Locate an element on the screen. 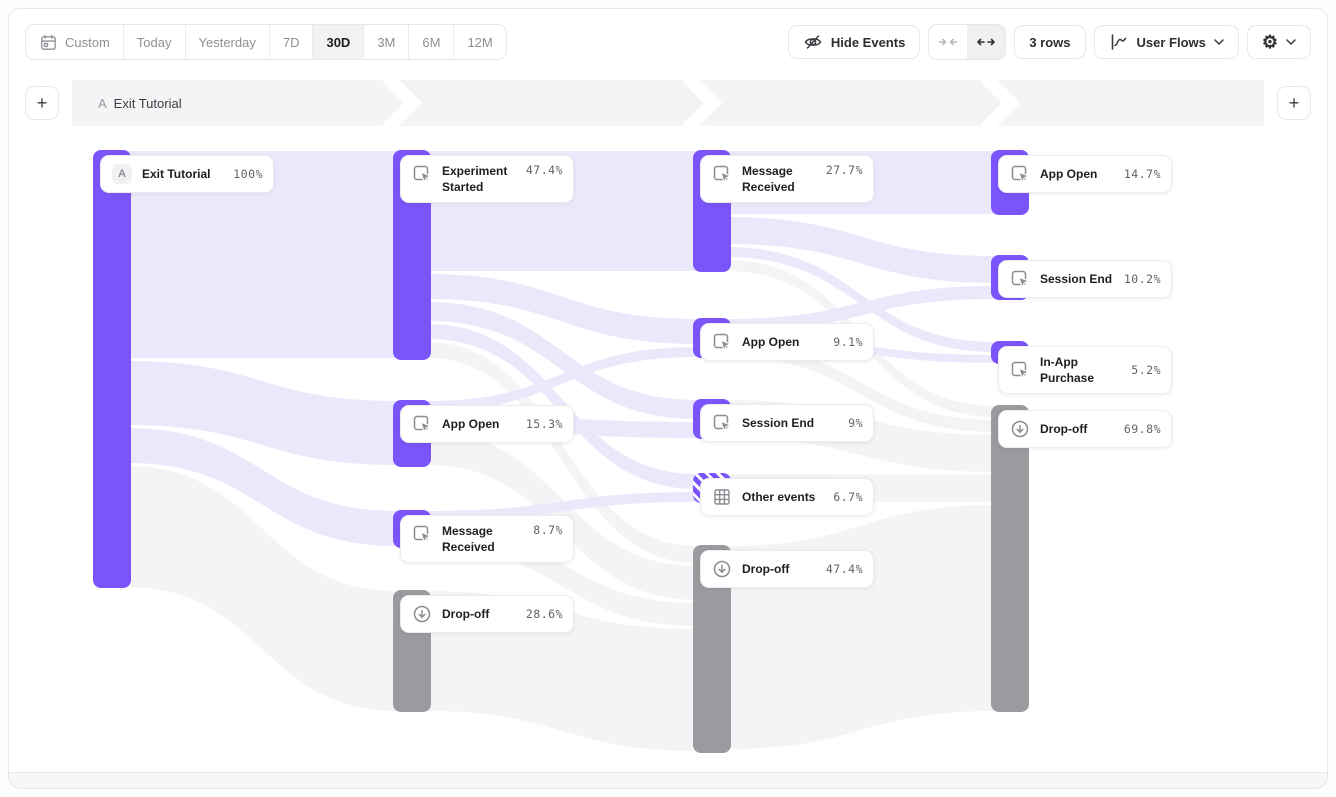  toolbar-right: Hide Events 3 rows is located at coordinates (1049, 42).